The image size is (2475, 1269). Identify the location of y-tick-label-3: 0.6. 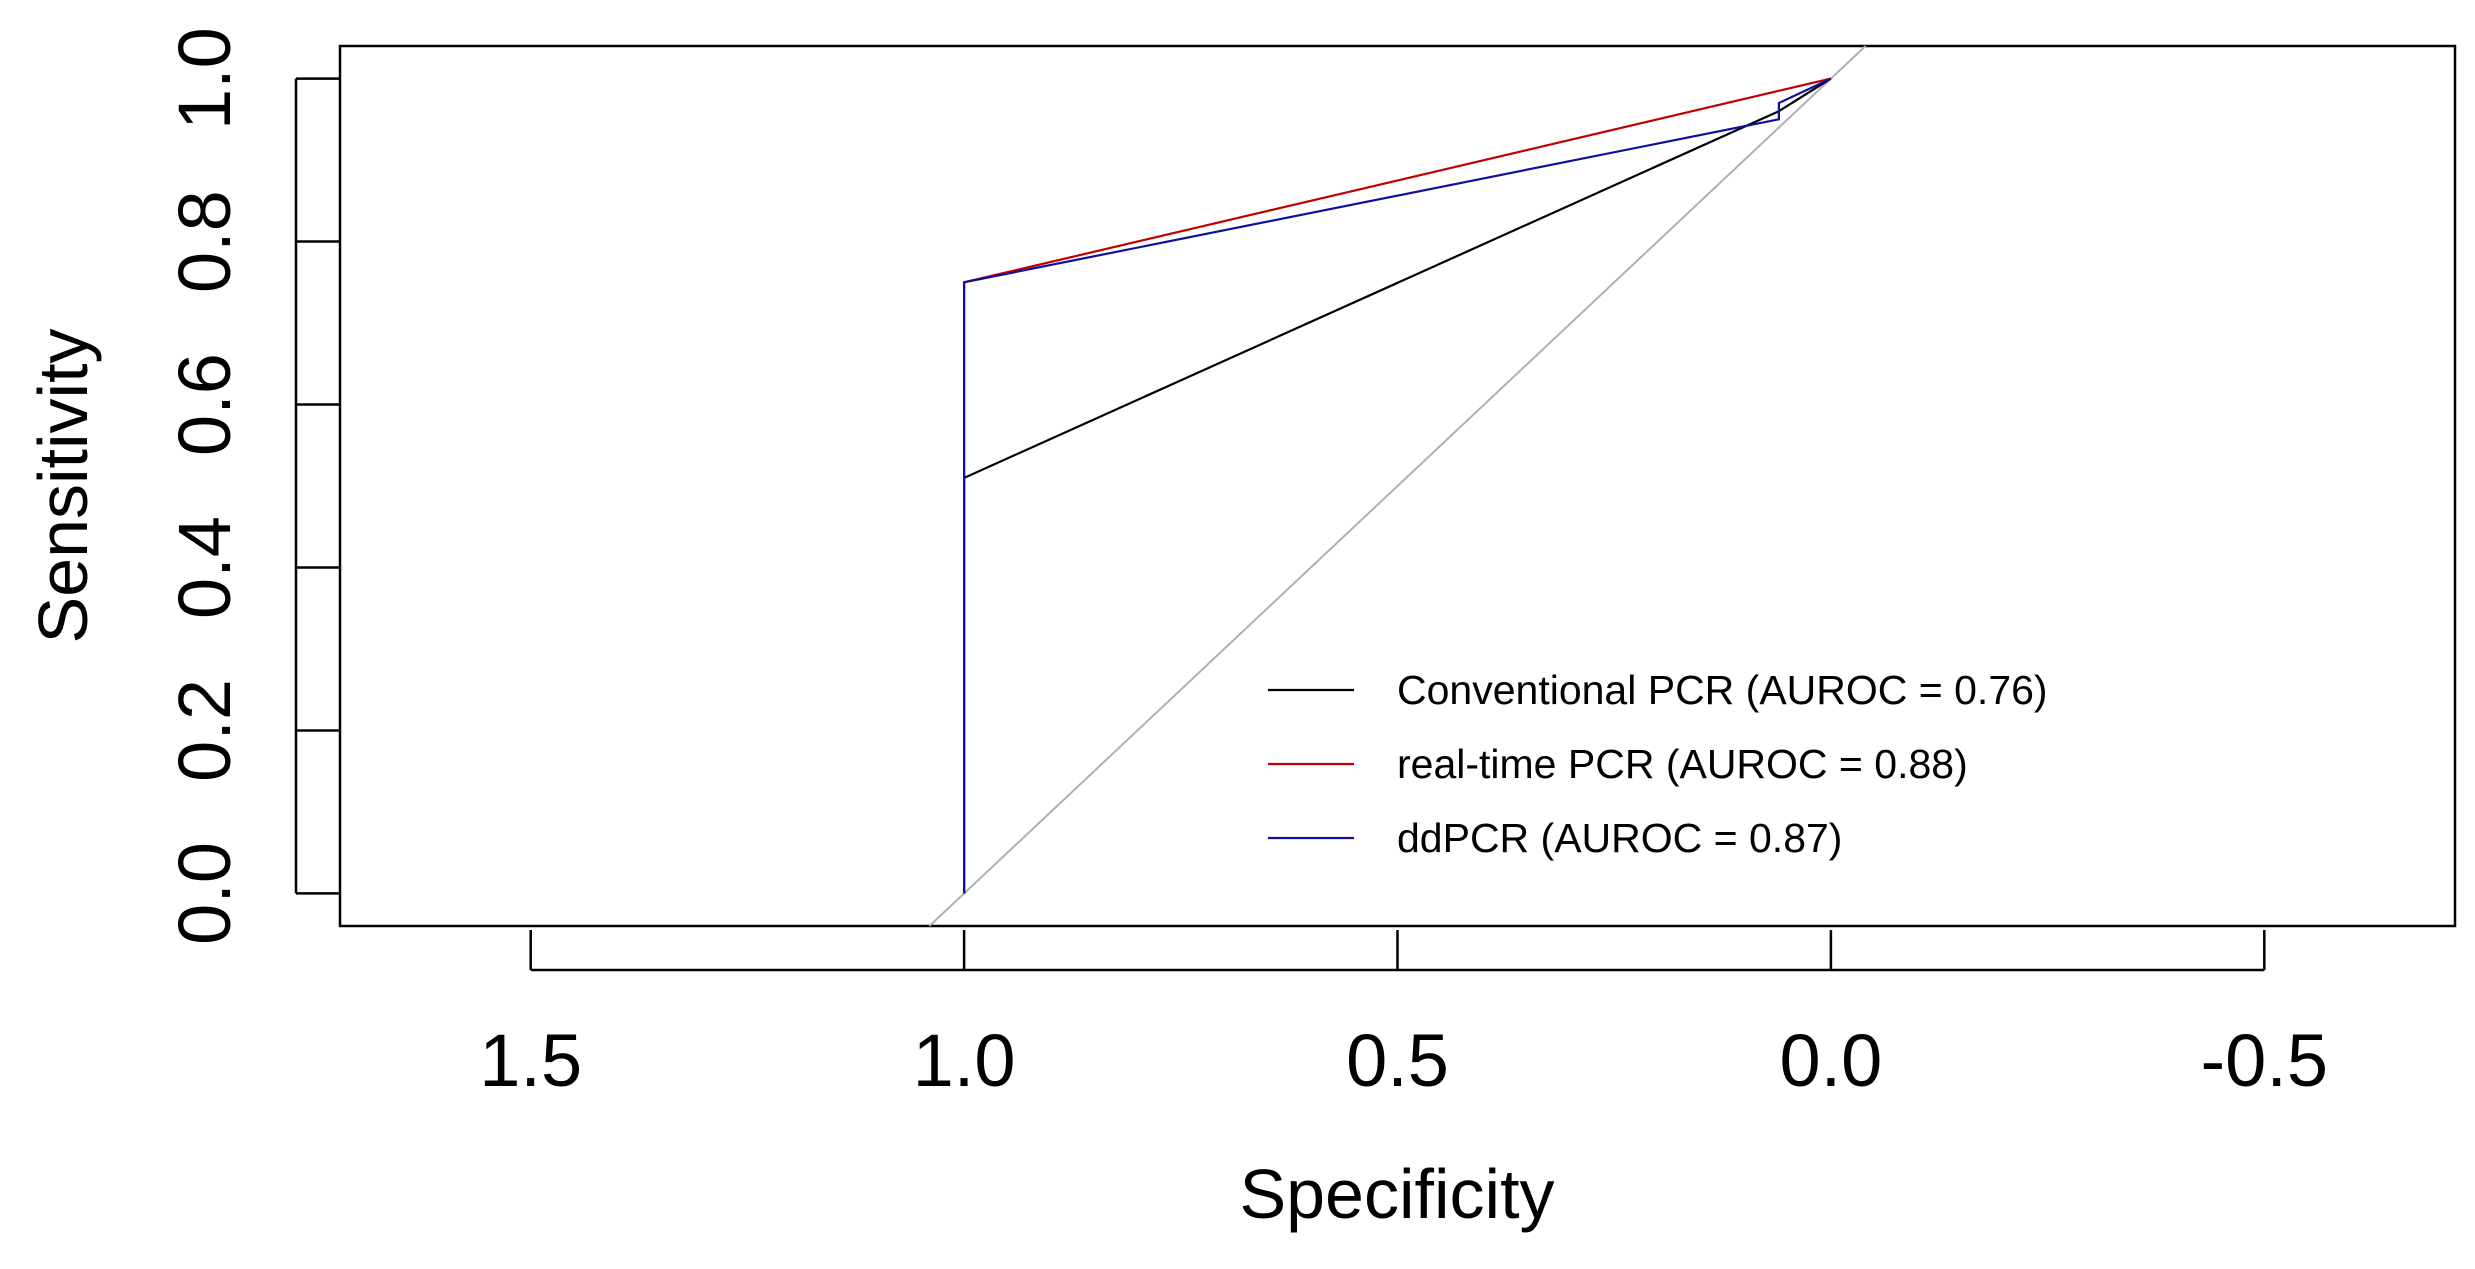
(204, 404).